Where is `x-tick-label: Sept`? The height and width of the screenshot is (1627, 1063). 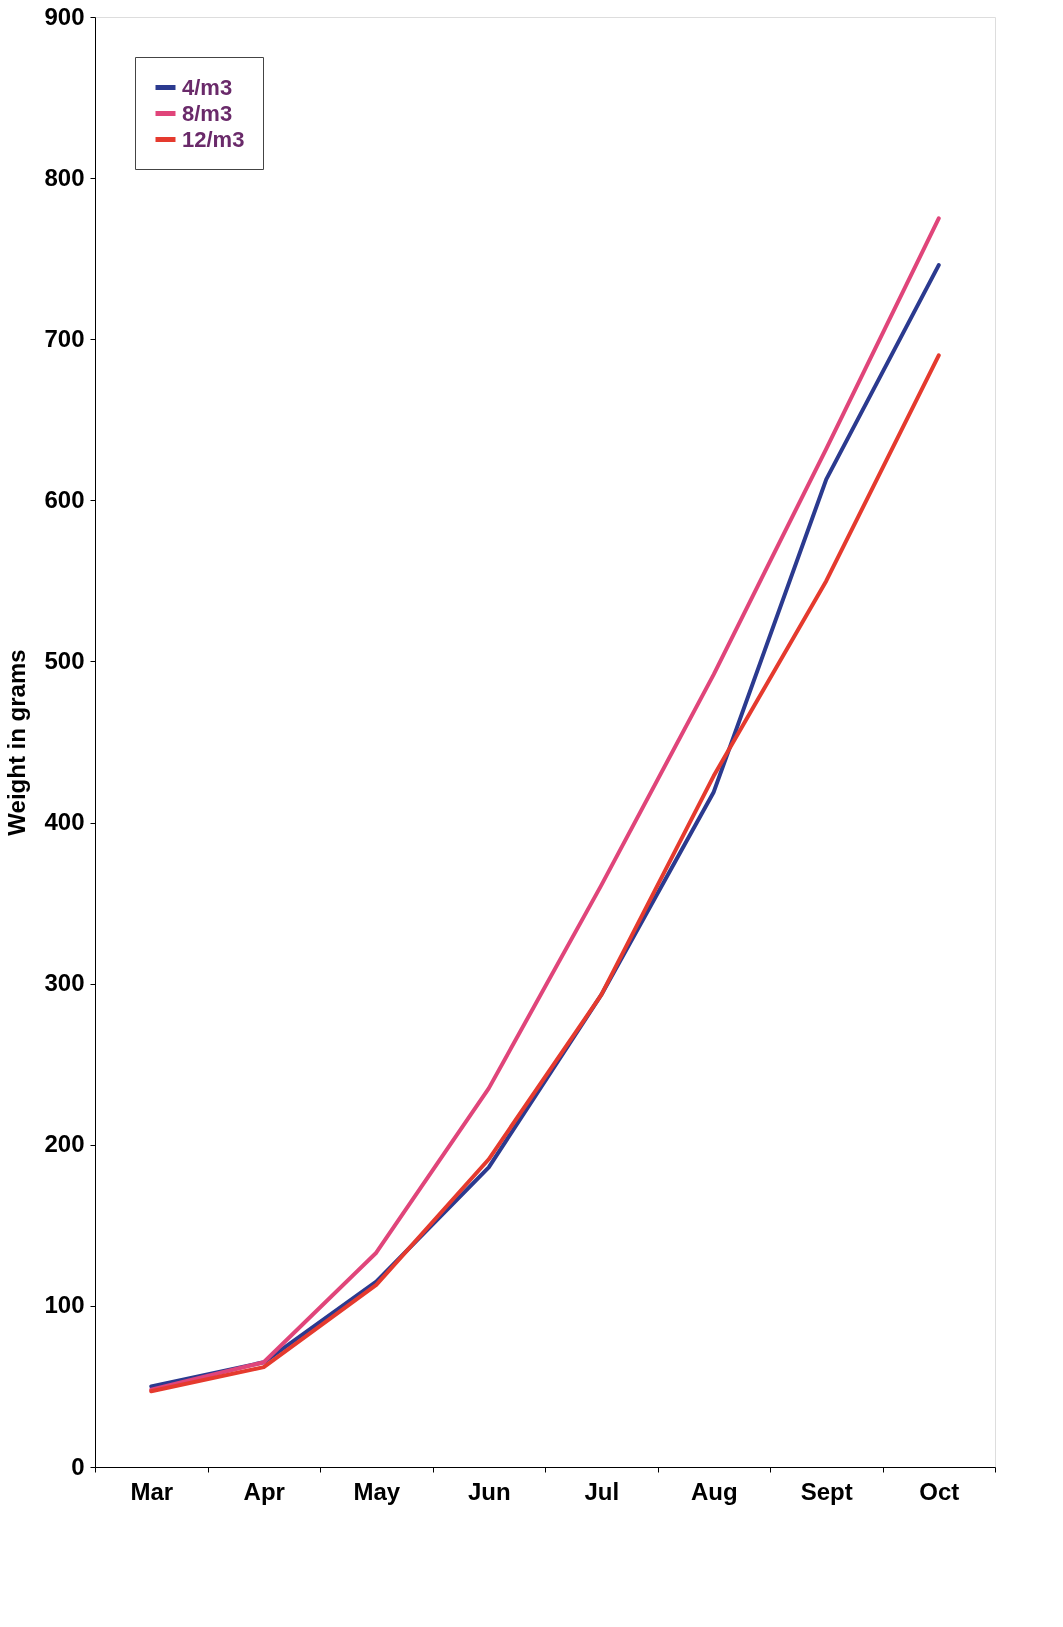
x-tick-label: Sept is located at coordinates (826, 1491).